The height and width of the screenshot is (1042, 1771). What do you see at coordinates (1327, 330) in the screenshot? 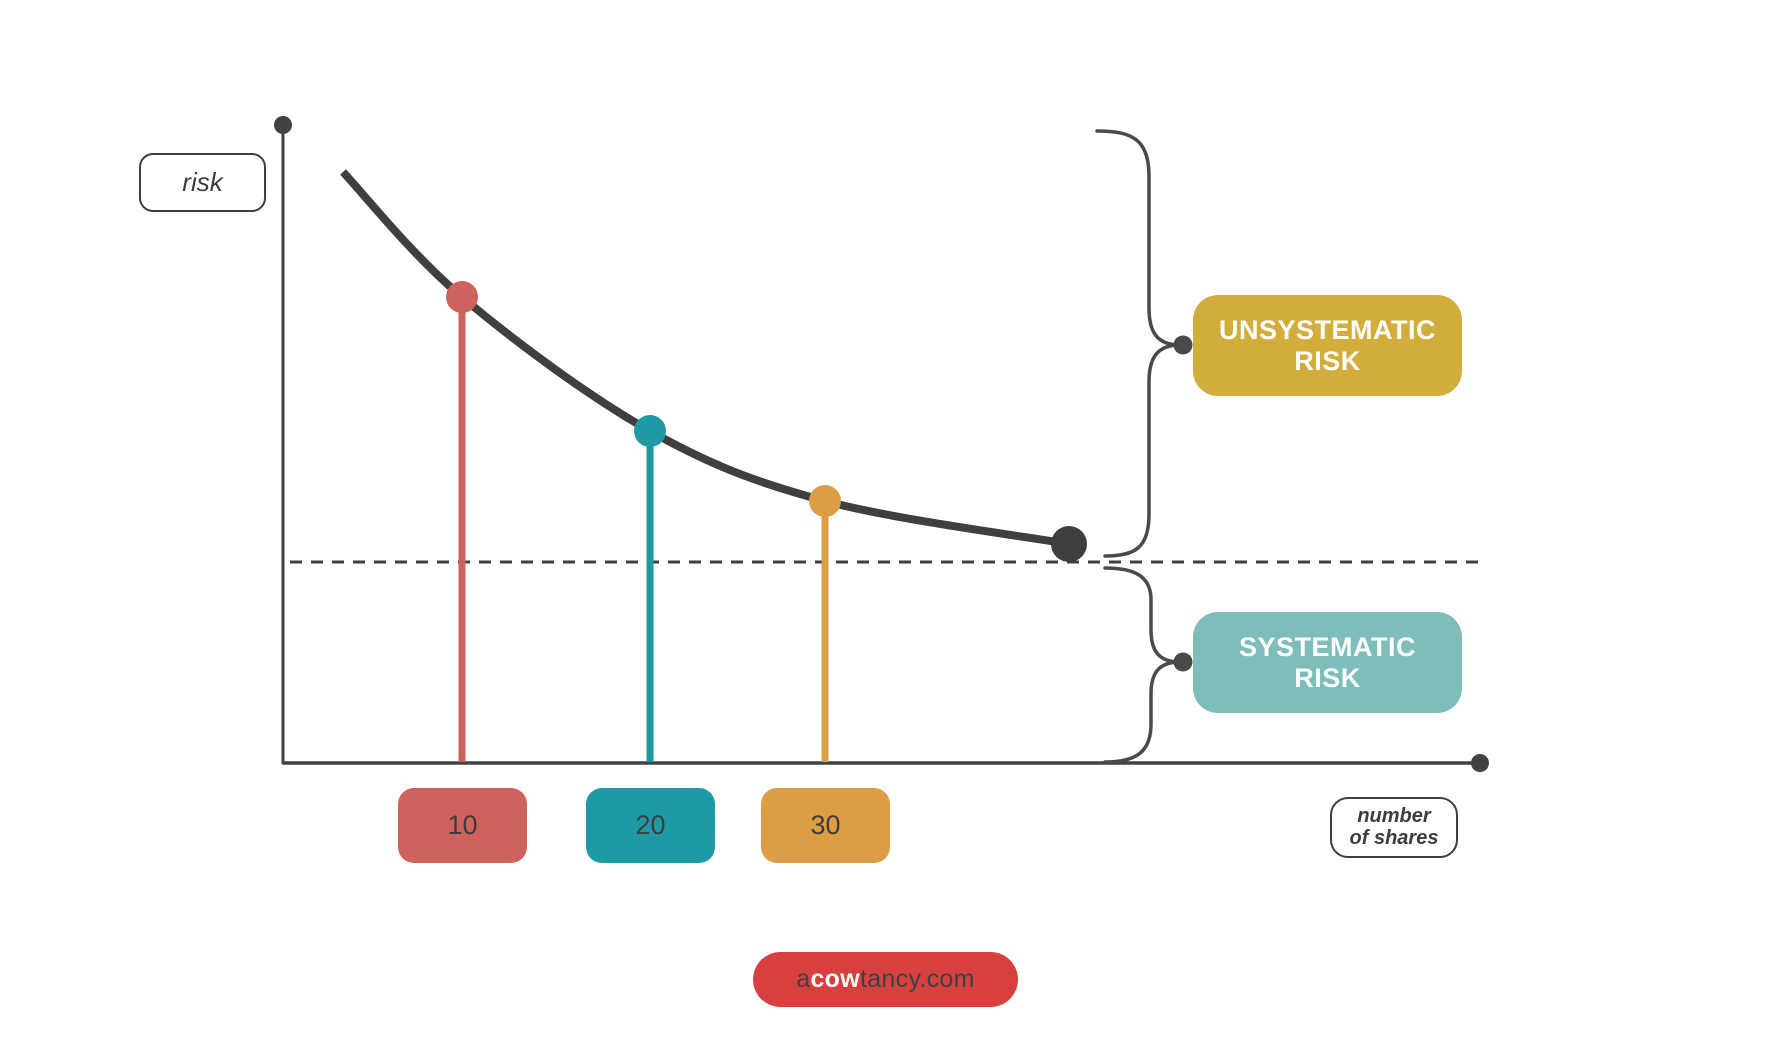
I see `unsystematic-risk-line1: UNSYSTEMATIC` at bounding box center [1327, 330].